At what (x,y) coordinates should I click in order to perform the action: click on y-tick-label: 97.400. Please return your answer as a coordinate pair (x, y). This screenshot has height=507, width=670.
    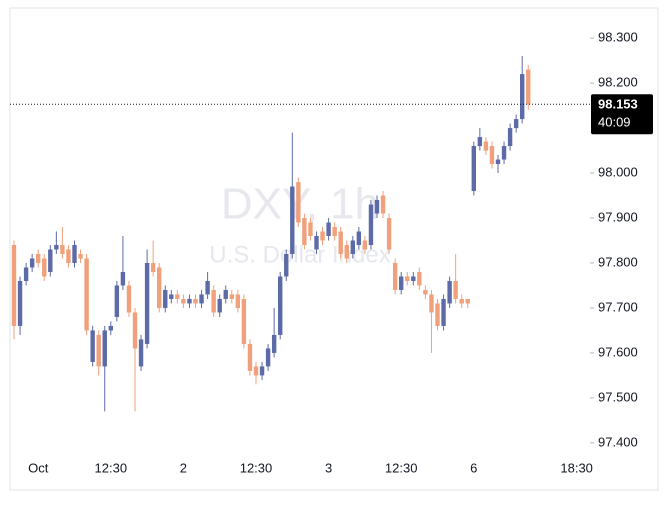
    Looking at the image, I should click on (618, 441).